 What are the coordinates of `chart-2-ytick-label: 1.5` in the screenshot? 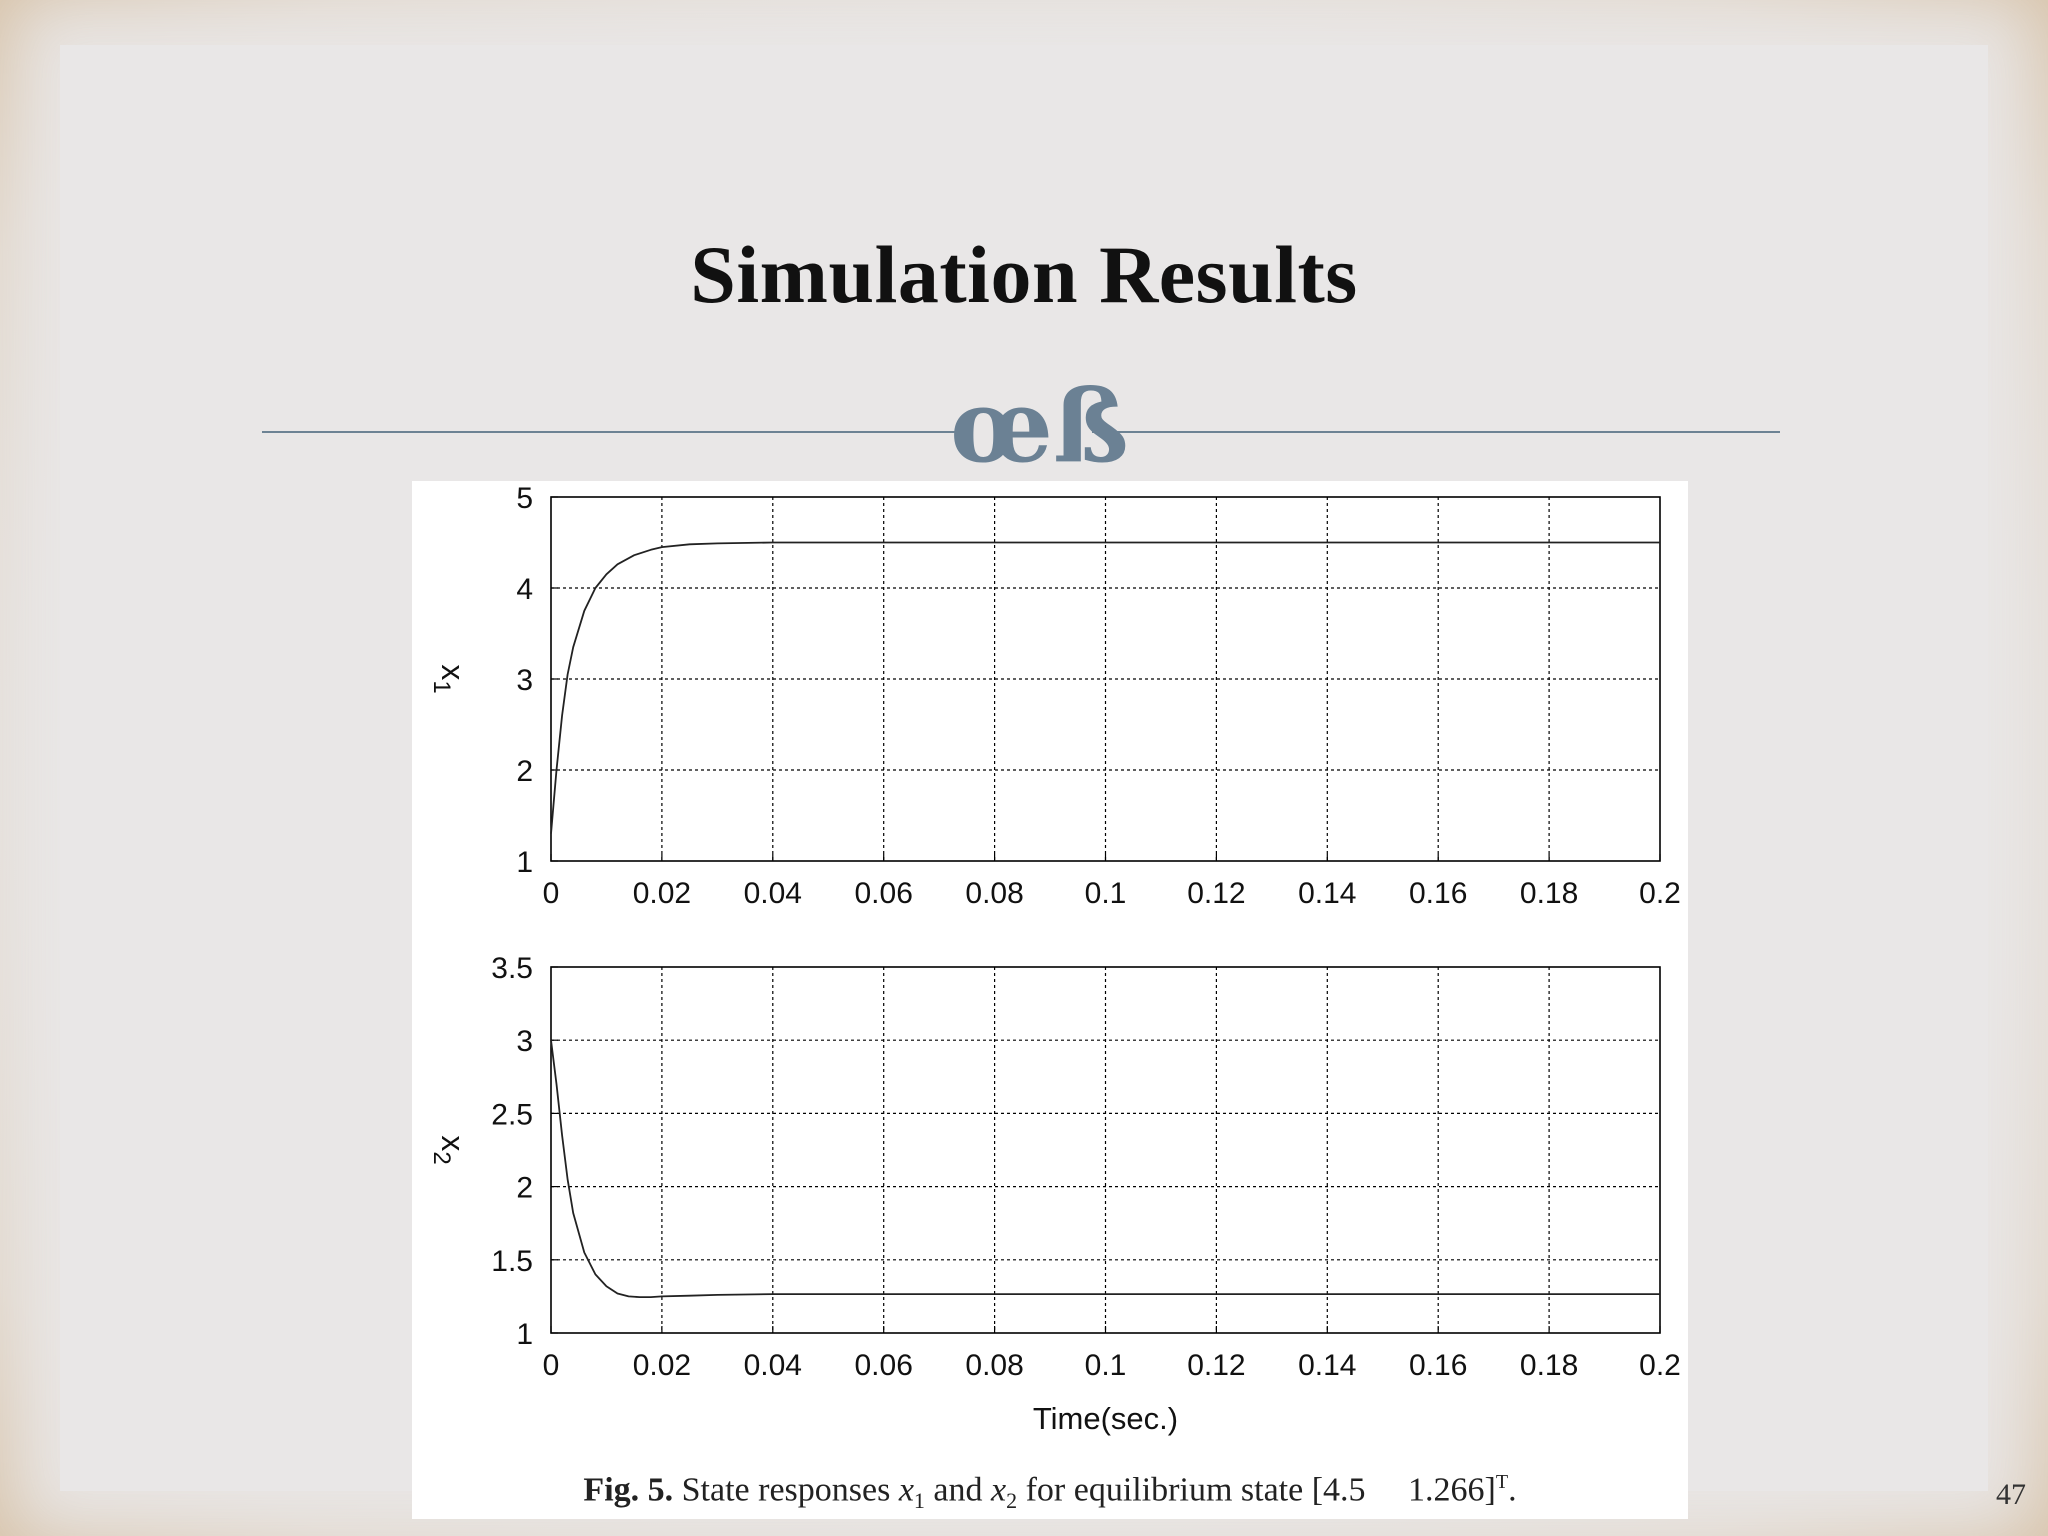 It's located at (512, 1261).